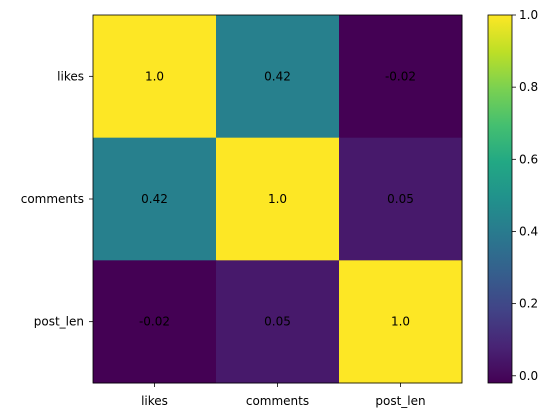 Image resolution: width=547 pixels, height=418 pixels. I want to click on heatmap-cell-likes-likes, so click(155, 77).